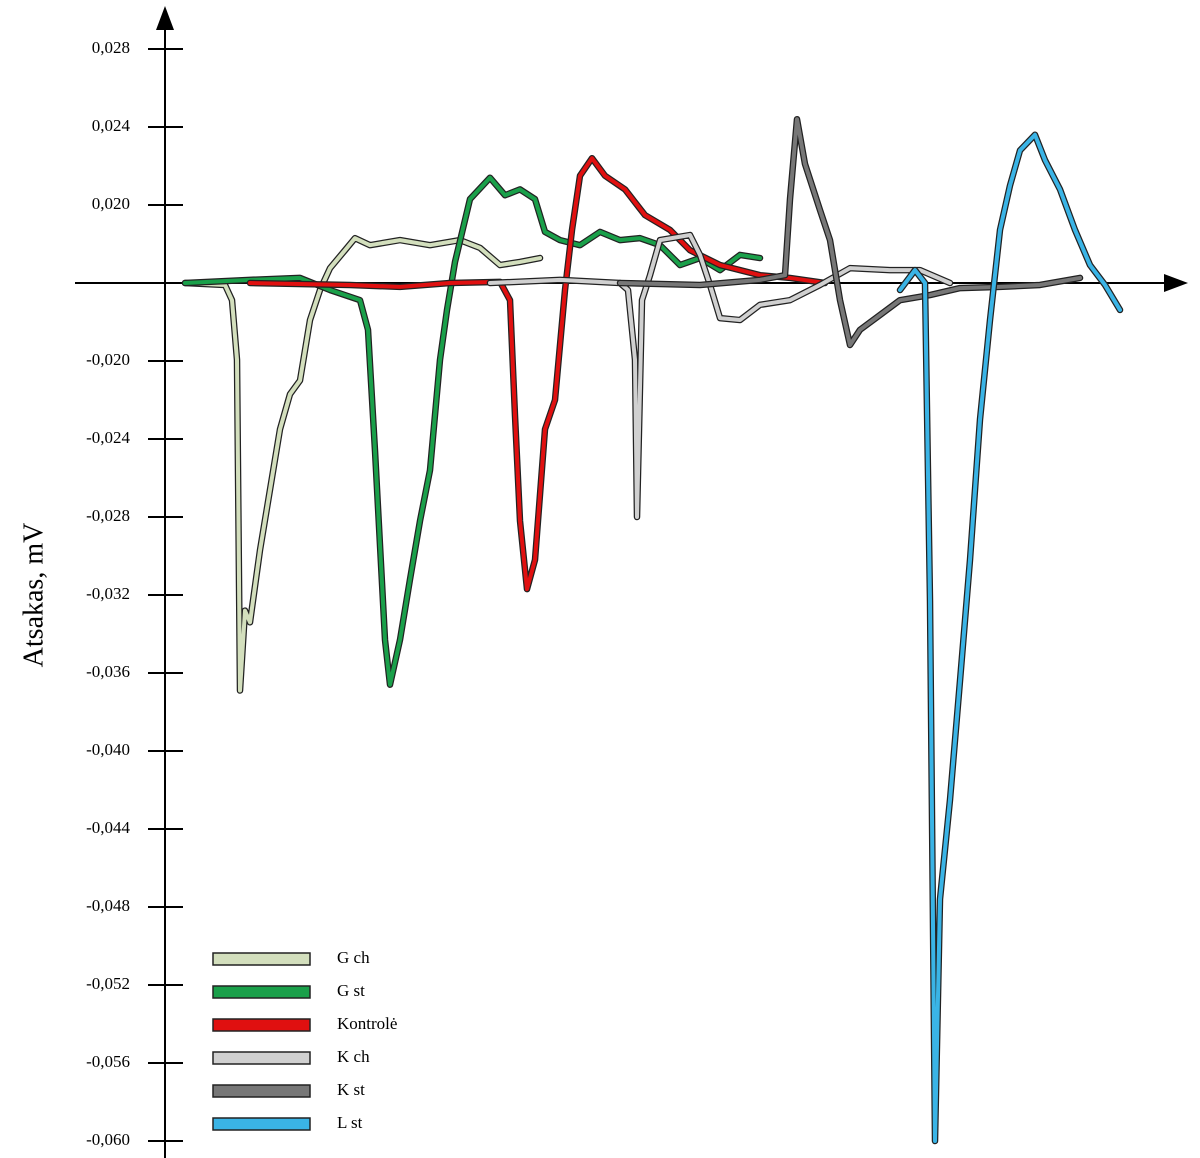 Image resolution: width=1200 pixels, height=1158 pixels. Describe the element at coordinates (111, 203) in the screenshot. I see `y-tick-label: 0,020` at that location.